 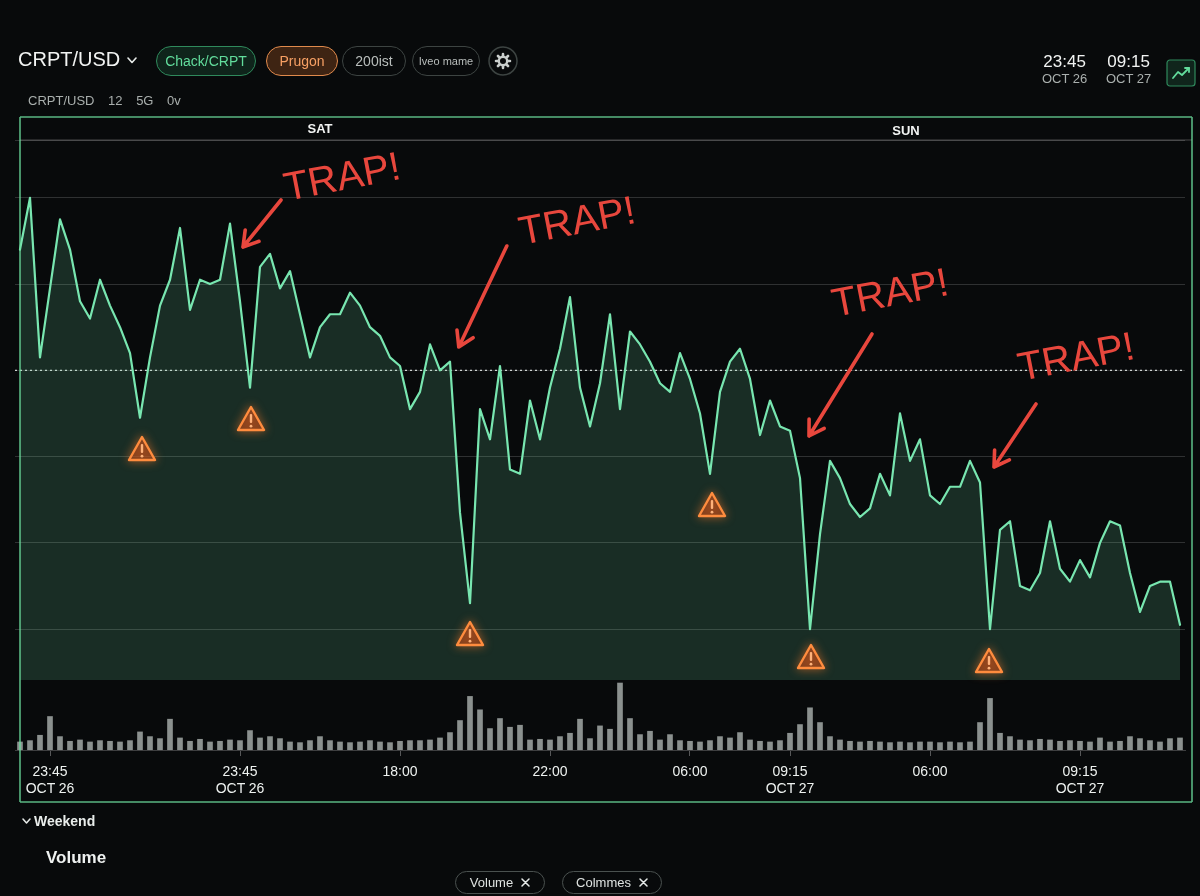 I want to click on text: SUN, so click(x=906, y=130).